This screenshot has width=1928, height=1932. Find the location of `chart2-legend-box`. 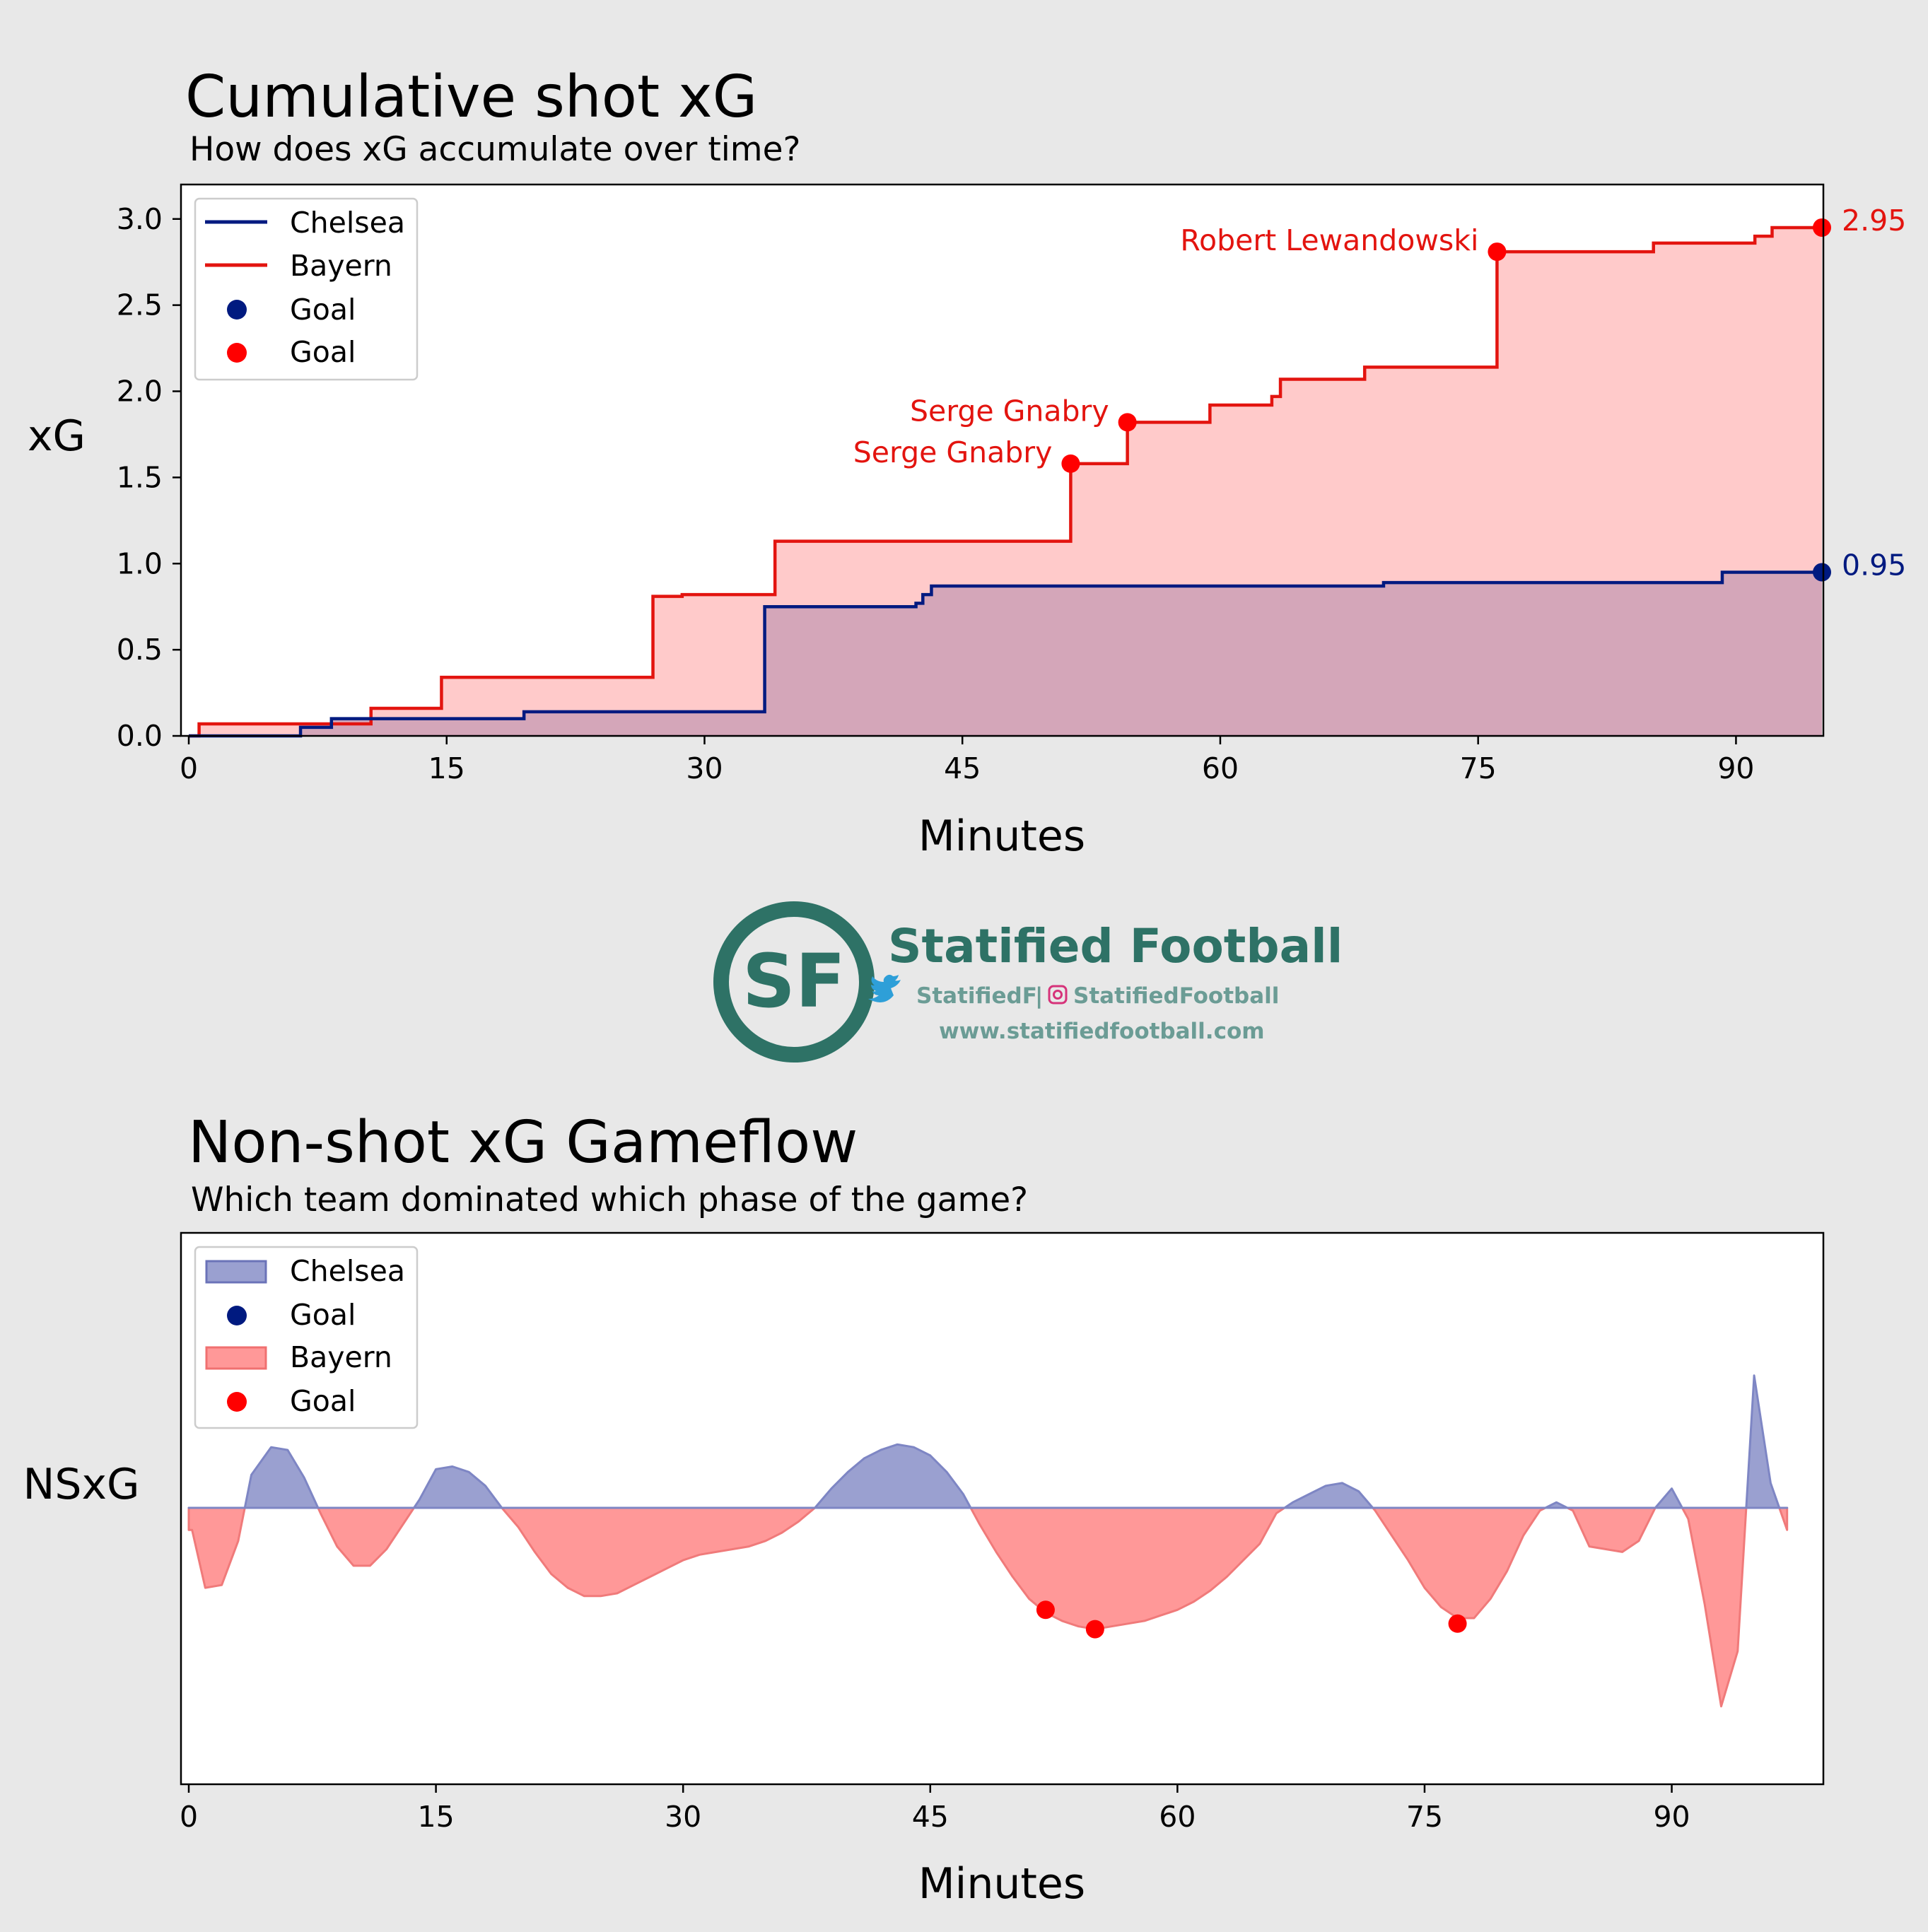

chart2-legend-box is located at coordinates (306, 1338).